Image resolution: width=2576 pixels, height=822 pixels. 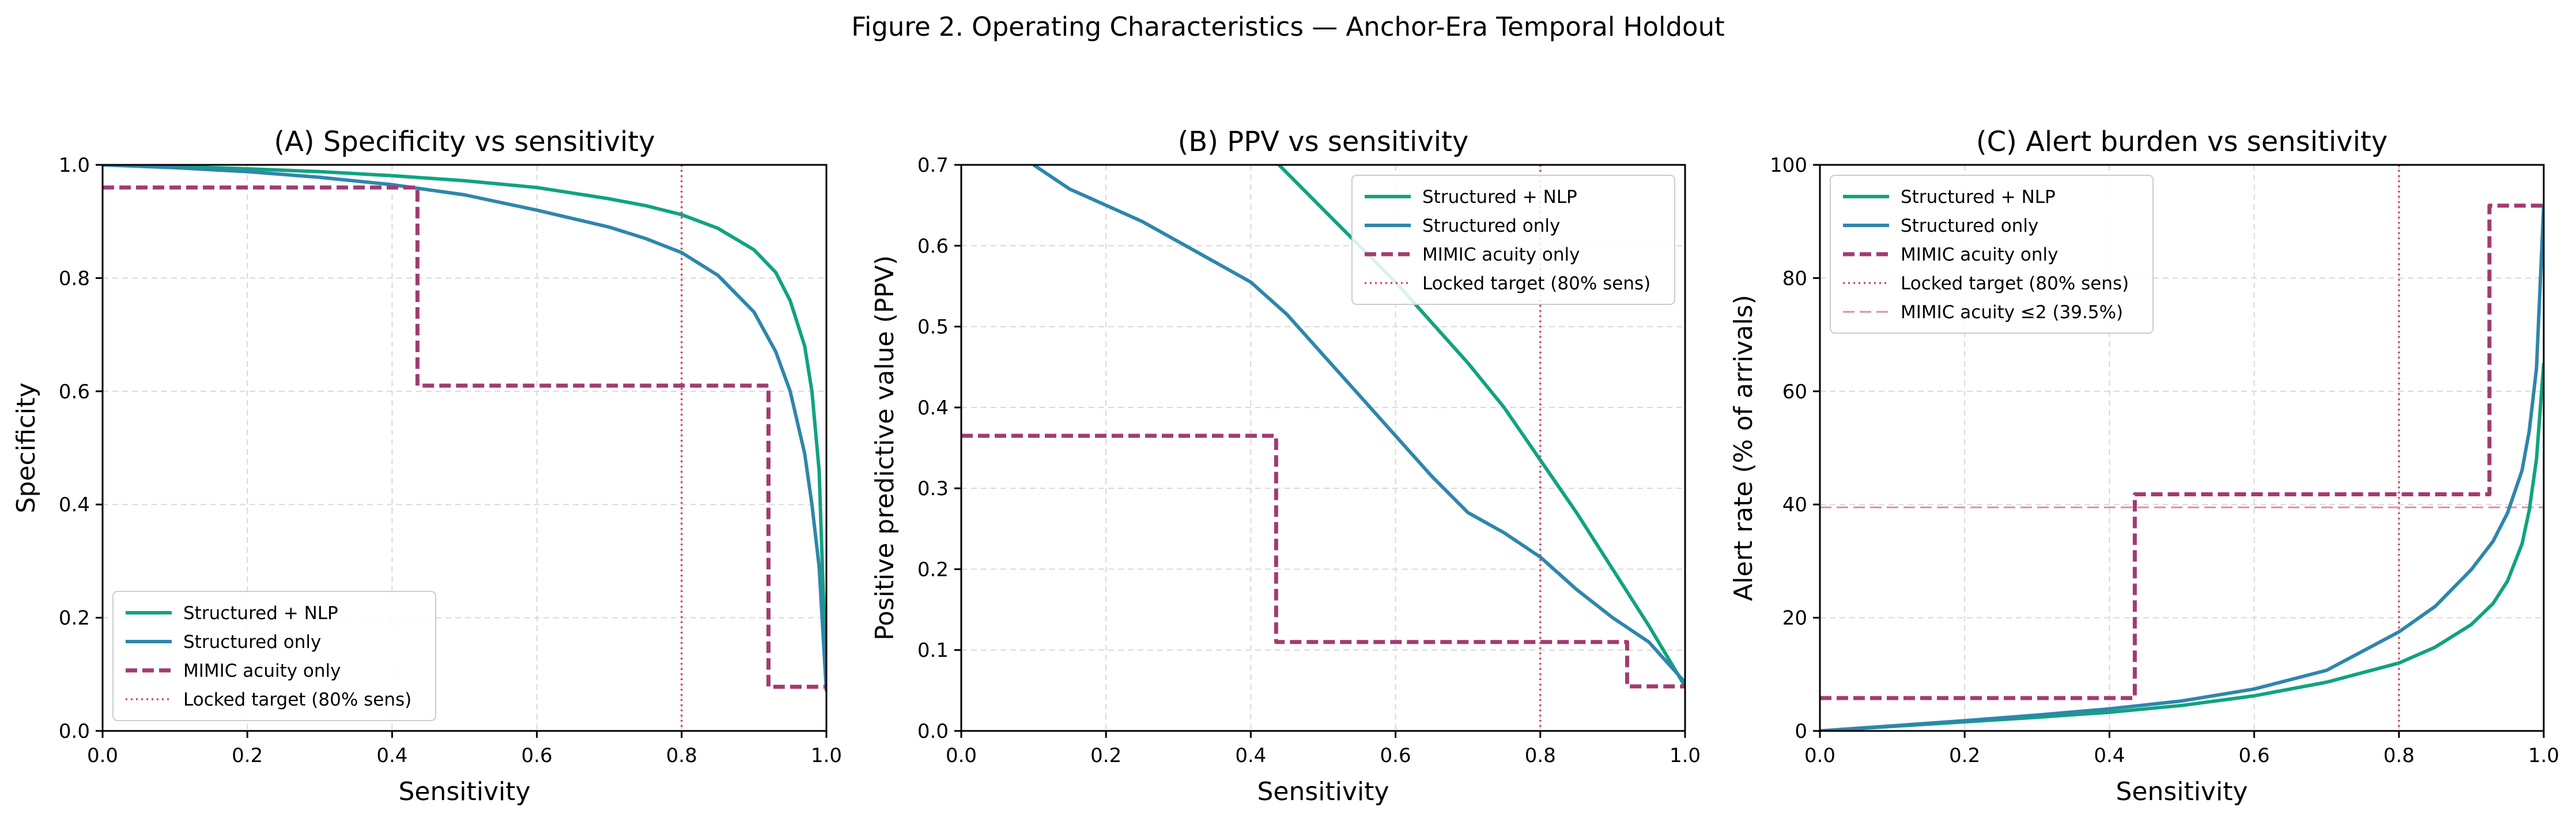 I want to click on y-tick-label: 0.1, so click(x=933, y=650).